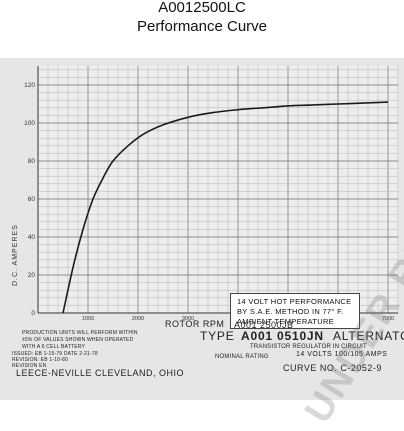 This screenshot has height=431, width=404. Describe the element at coordinates (188, 319) in the screenshot. I see `x-tick-label: 3000` at that location.